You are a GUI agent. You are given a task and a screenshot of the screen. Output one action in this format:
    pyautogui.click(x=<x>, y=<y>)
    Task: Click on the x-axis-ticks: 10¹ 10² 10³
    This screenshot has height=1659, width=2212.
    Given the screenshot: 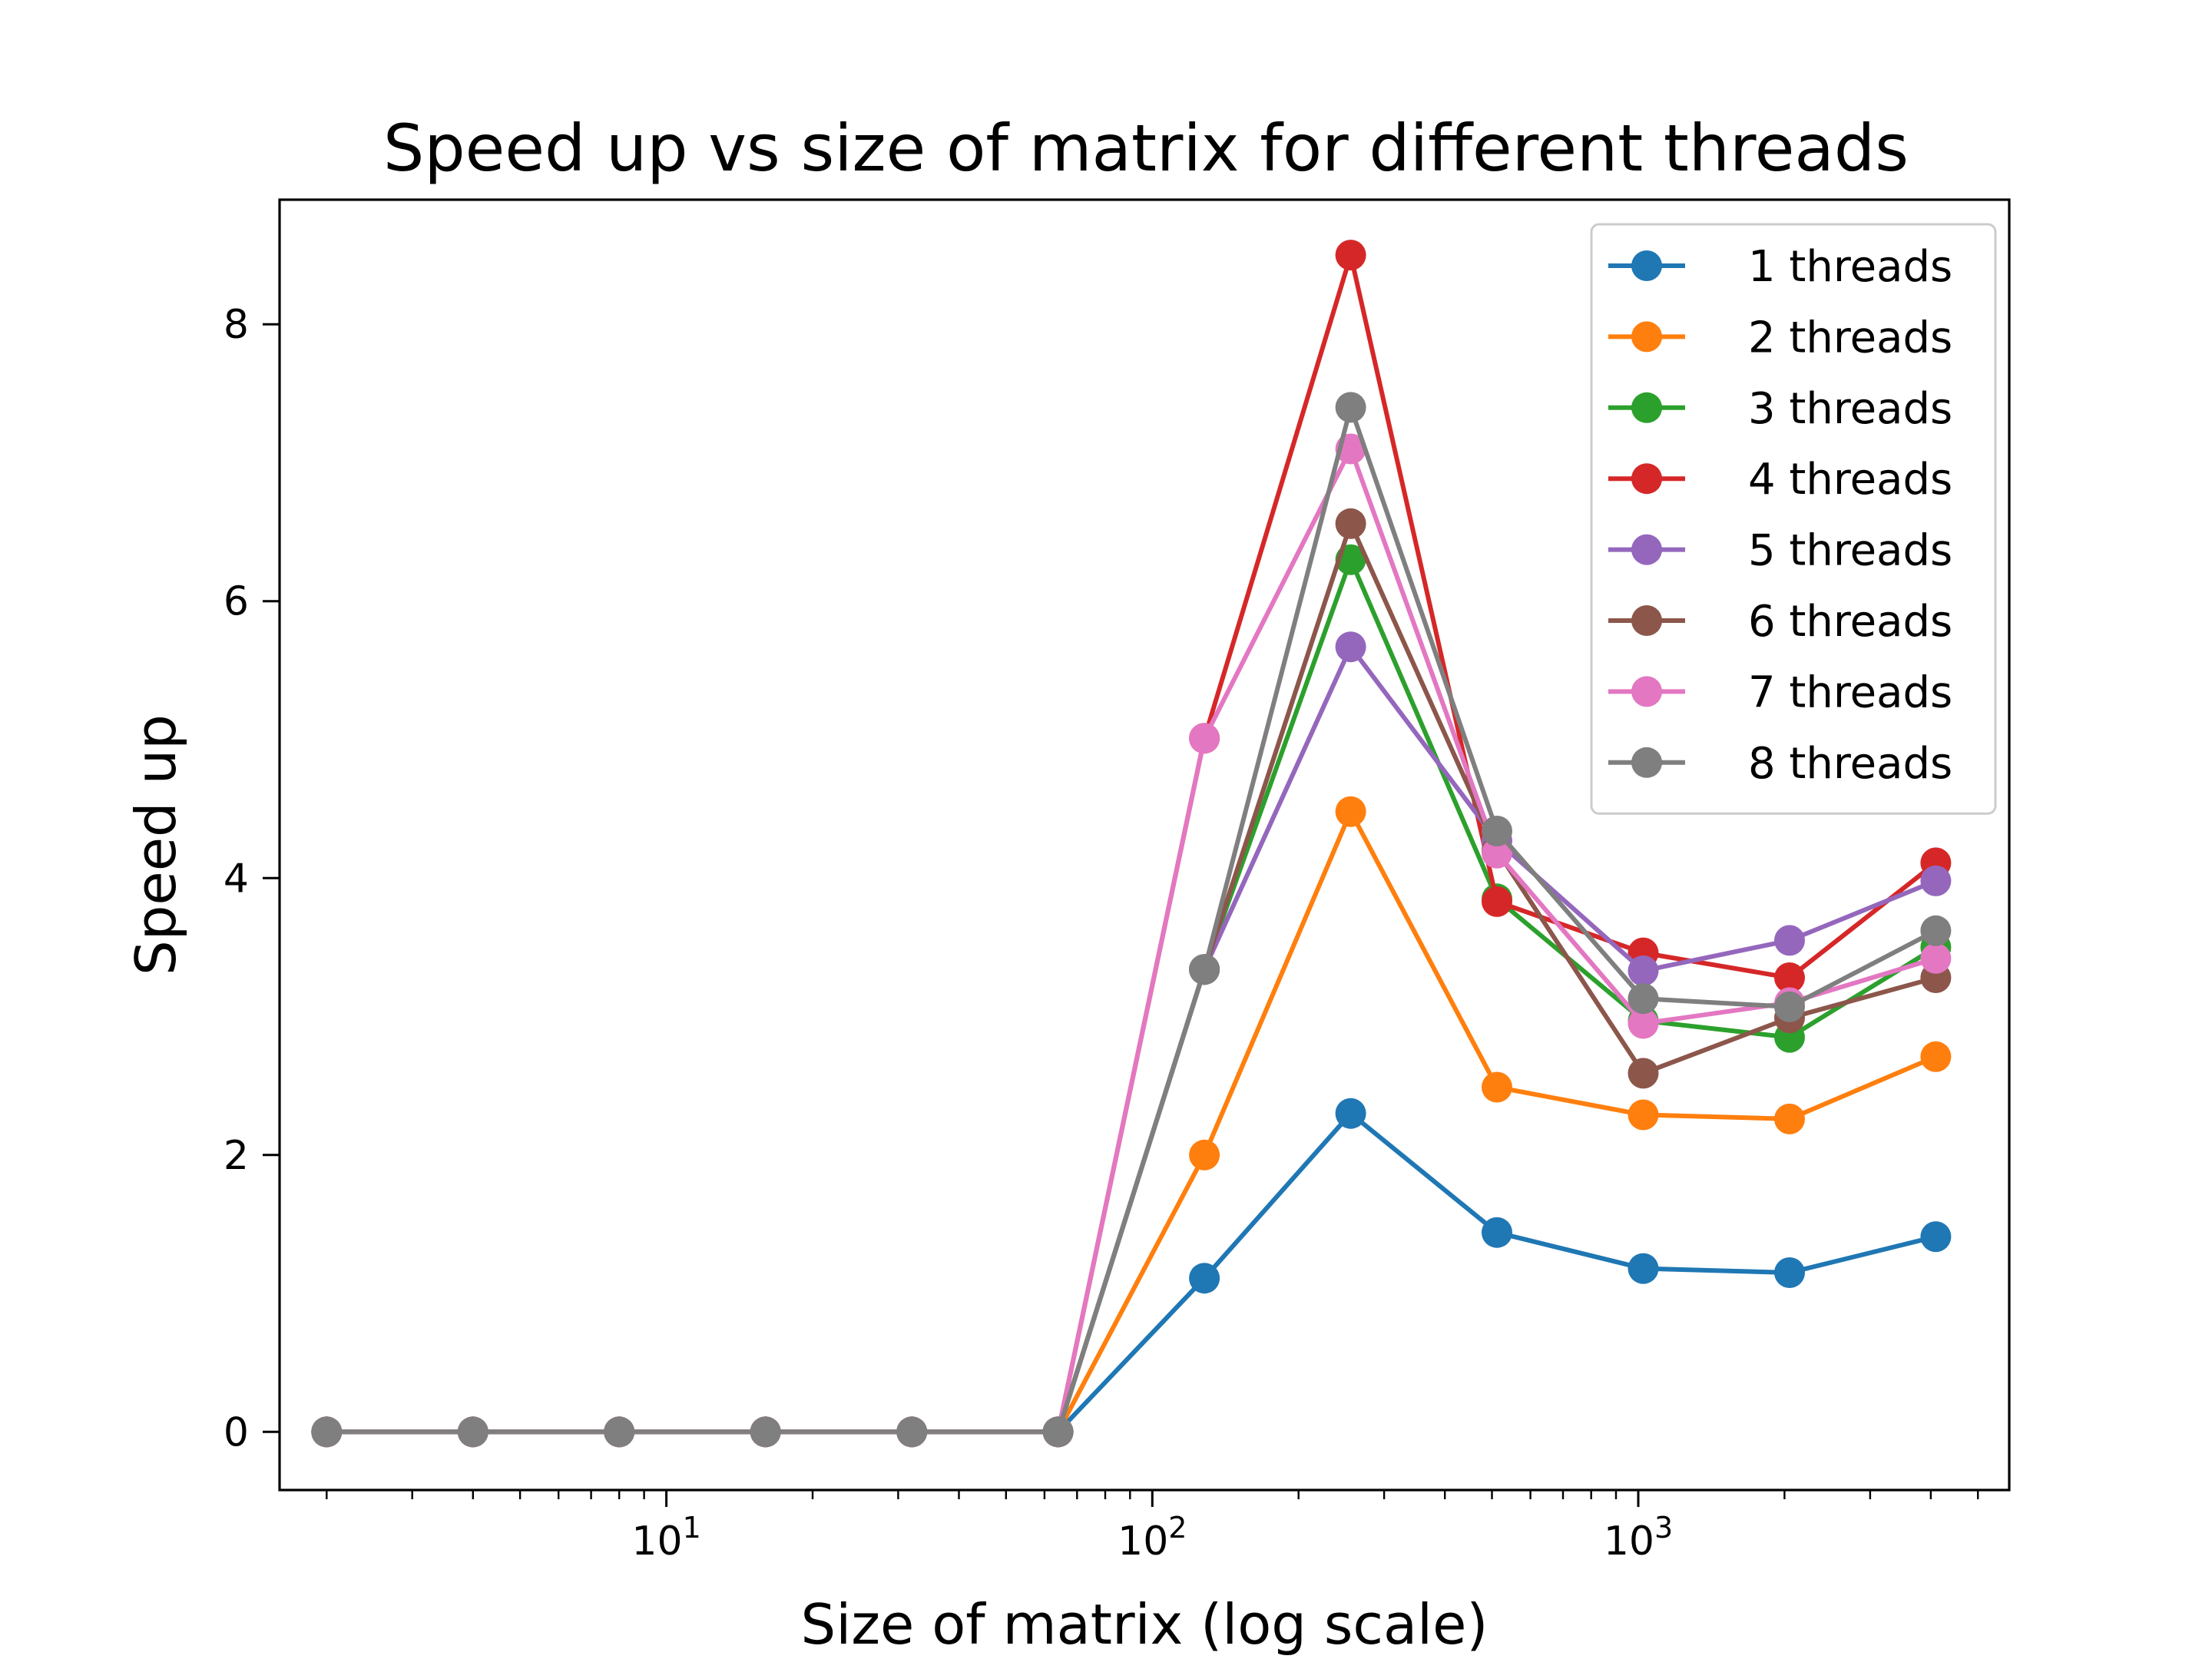 What is the action you would take?
    pyautogui.click(x=1152, y=1527)
    